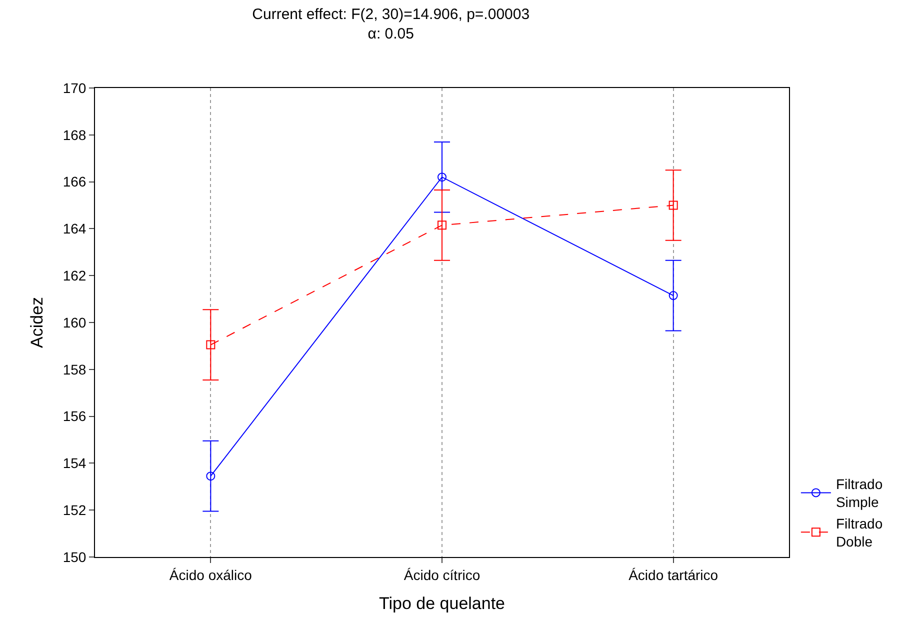 This screenshot has height=625, width=909. I want to click on y-tick-label: 158, so click(74, 369).